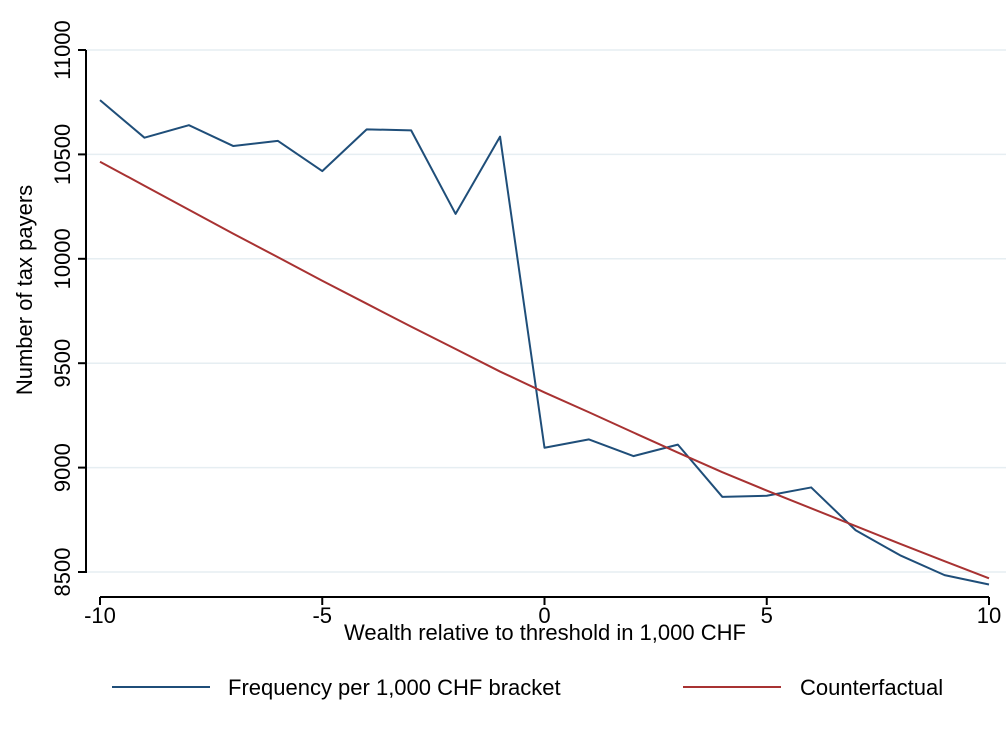  What do you see at coordinates (62, 154) in the screenshot?
I see `y-tick-label-4: 10500` at bounding box center [62, 154].